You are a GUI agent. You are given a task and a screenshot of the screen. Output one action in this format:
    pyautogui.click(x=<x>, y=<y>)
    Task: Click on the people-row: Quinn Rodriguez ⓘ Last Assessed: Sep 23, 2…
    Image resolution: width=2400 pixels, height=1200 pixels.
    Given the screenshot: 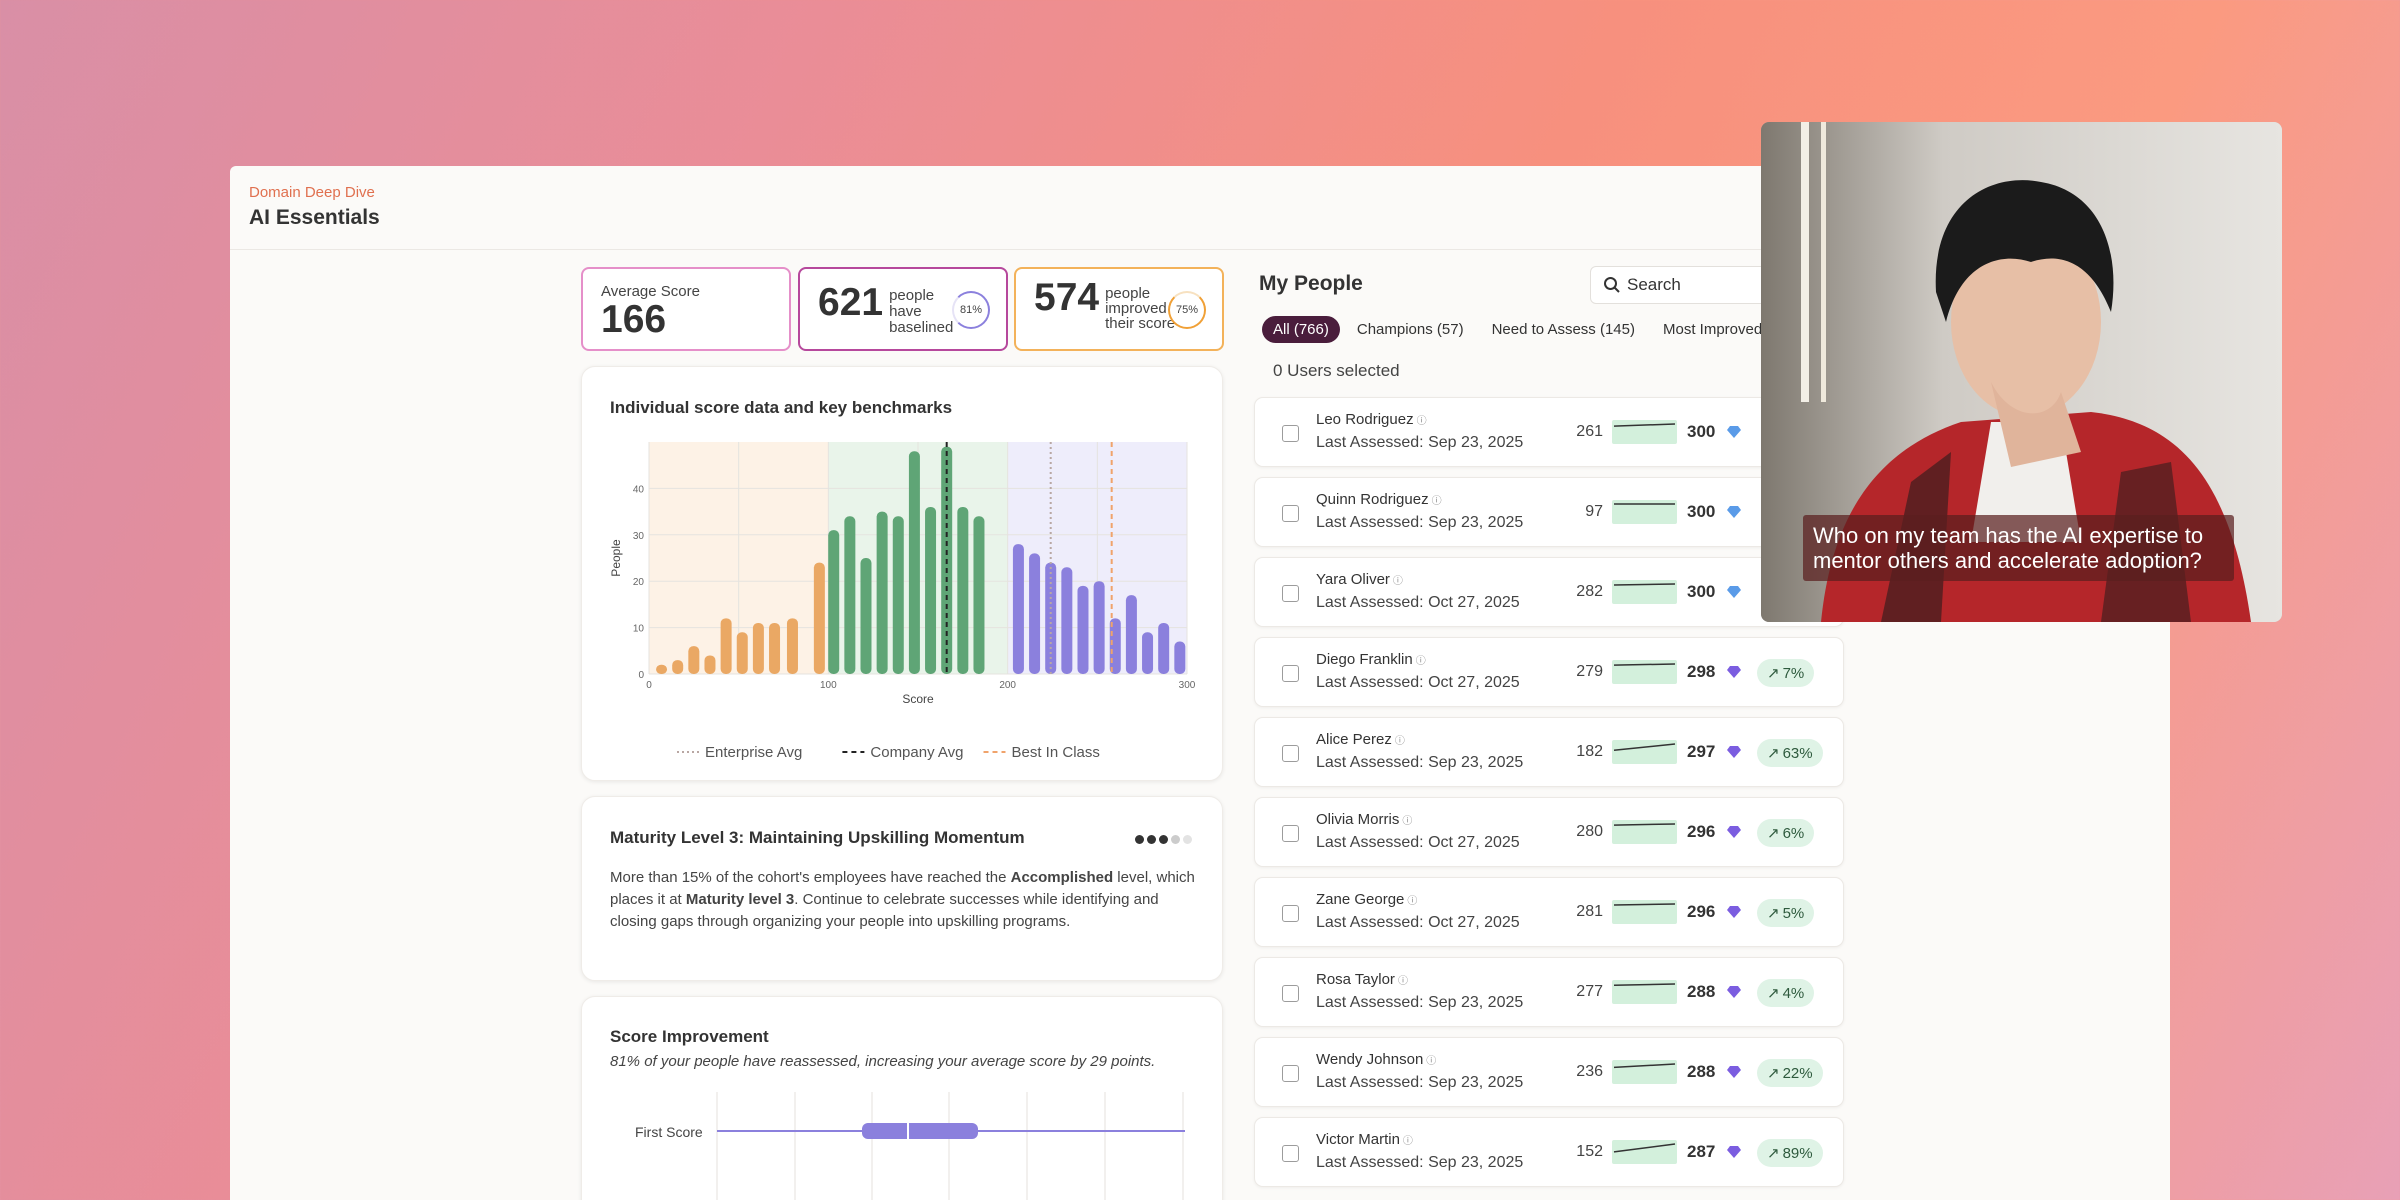 What is the action you would take?
    pyautogui.click(x=1549, y=512)
    